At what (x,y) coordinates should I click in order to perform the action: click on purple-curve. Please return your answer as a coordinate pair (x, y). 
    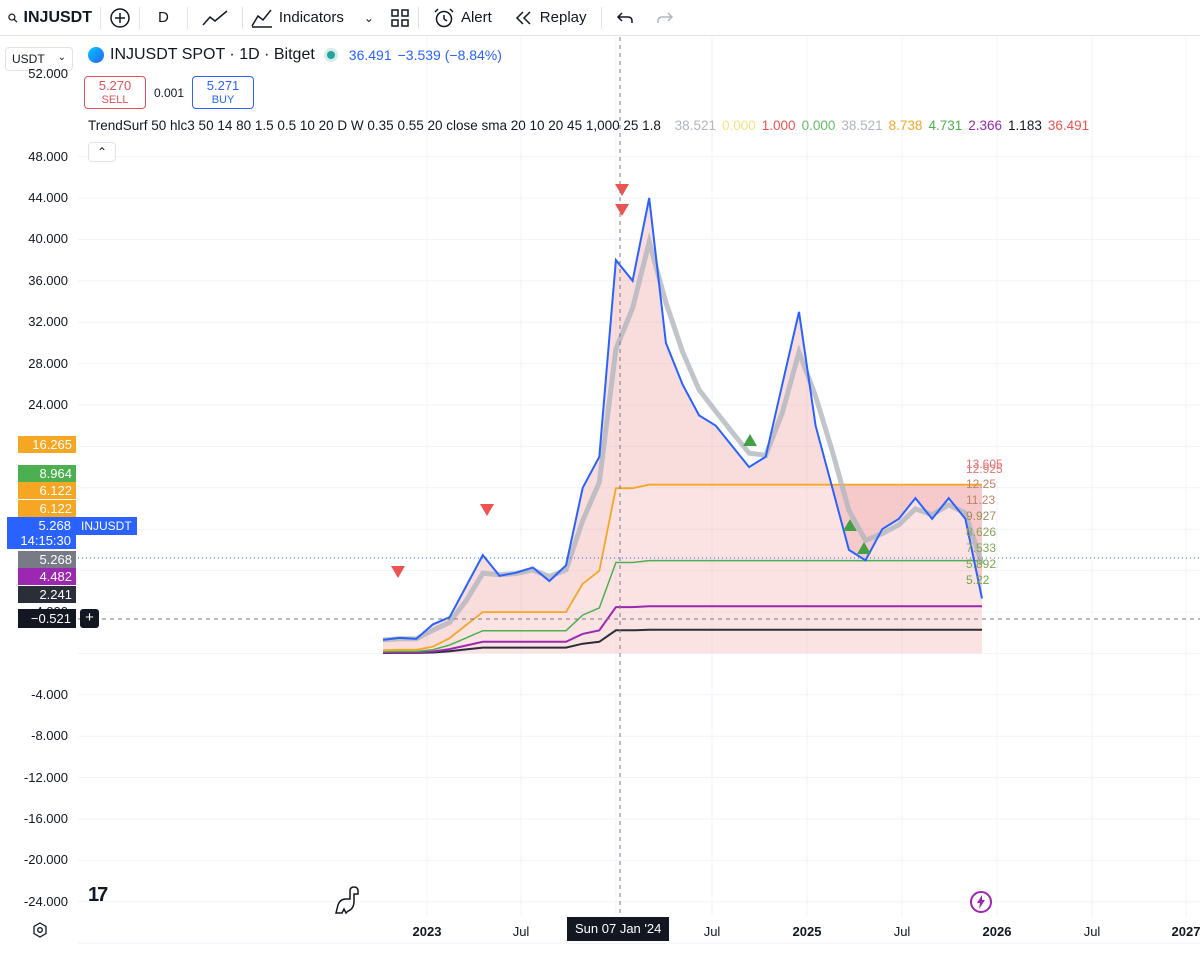
    Looking at the image, I should click on (682, 629).